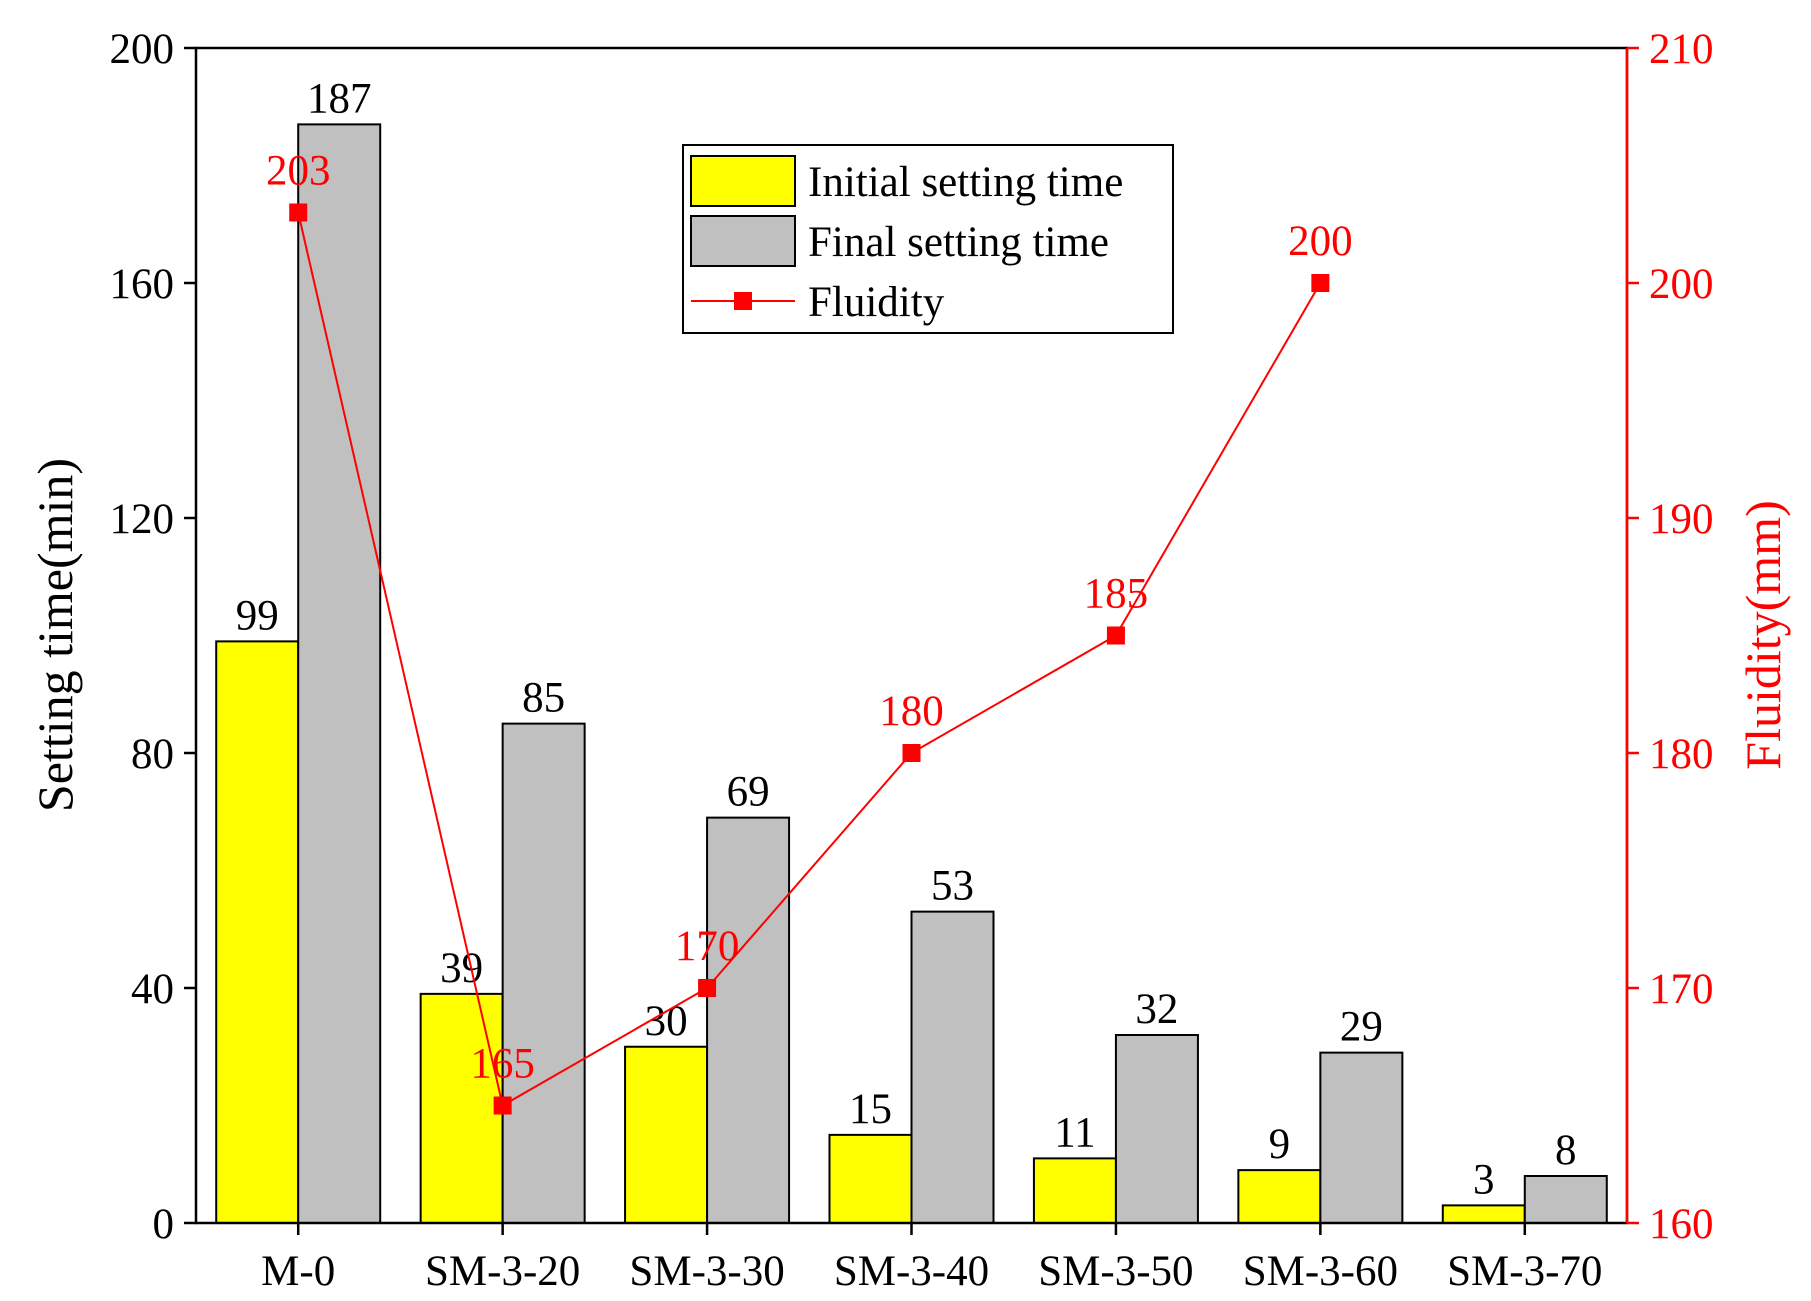 The image size is (1811, 1301). What do you see at coordinates (1763, 634) in the screenshot?
I see `right-axis-title: Fluidity(mm)` at bounding box center [1763, 634].